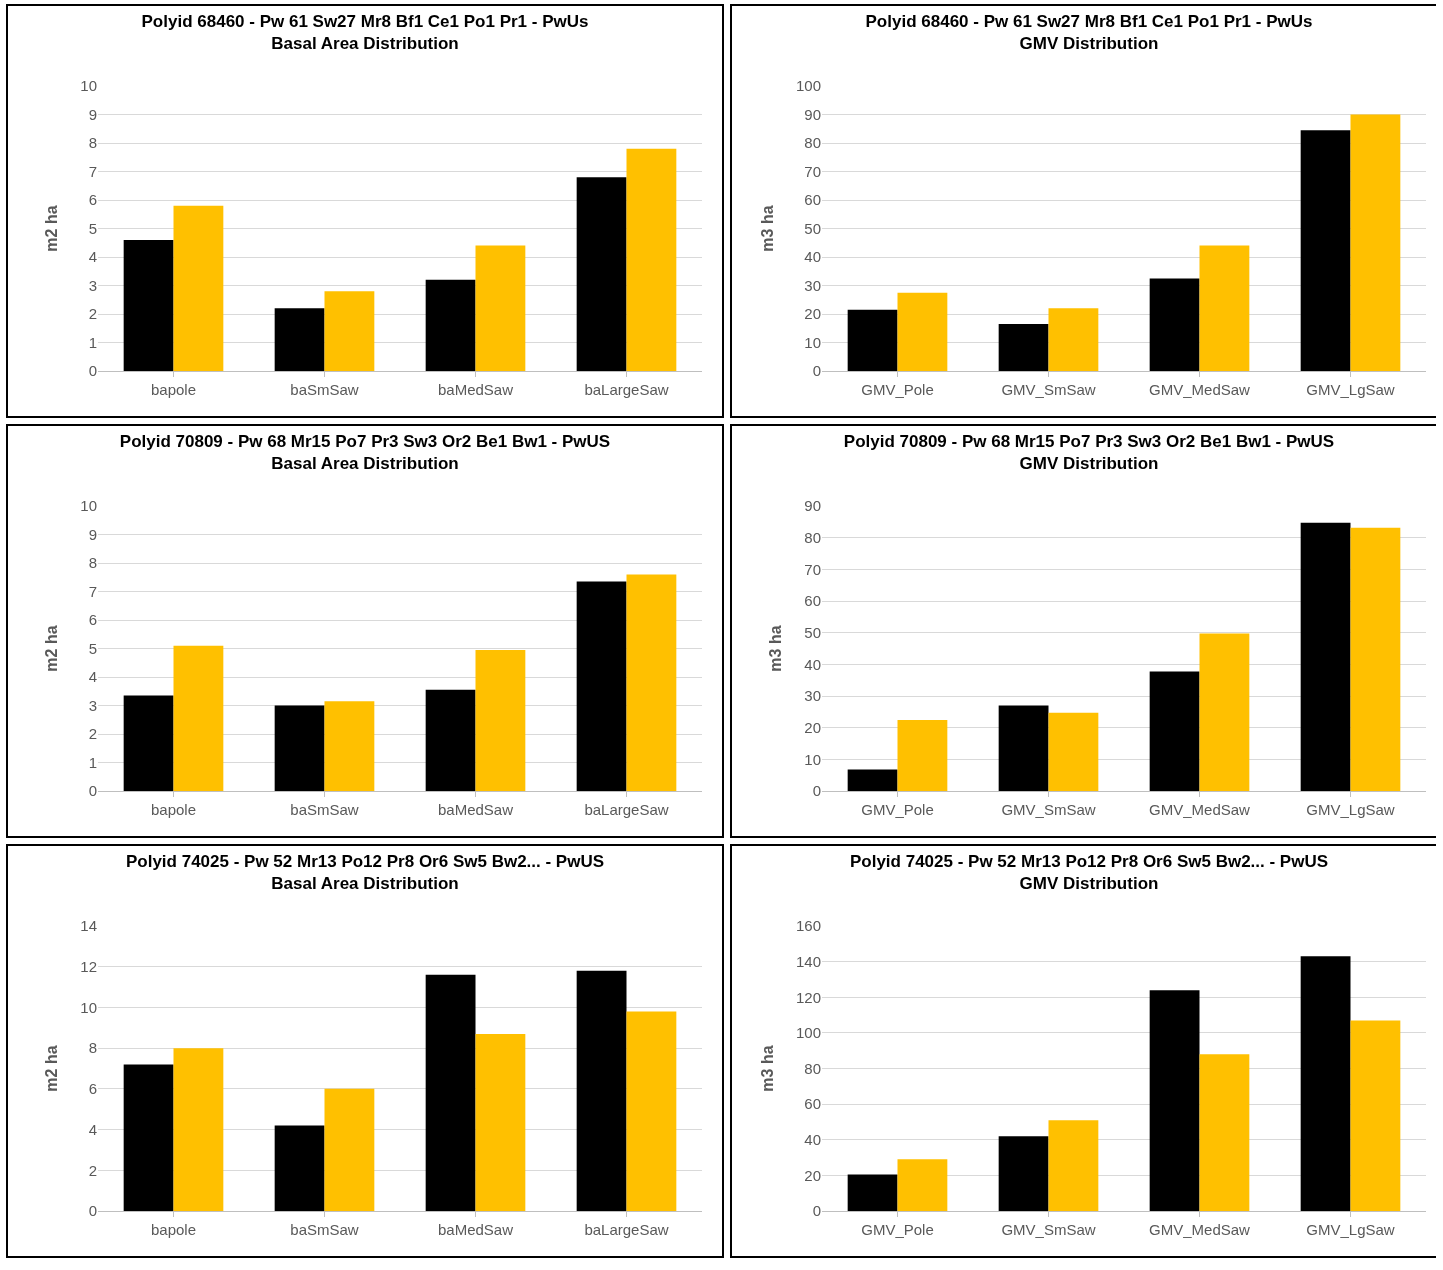 The width and height of the screenshot is (1443, 1270). I want to click on y-tick-label: 160, so click(808, 926).